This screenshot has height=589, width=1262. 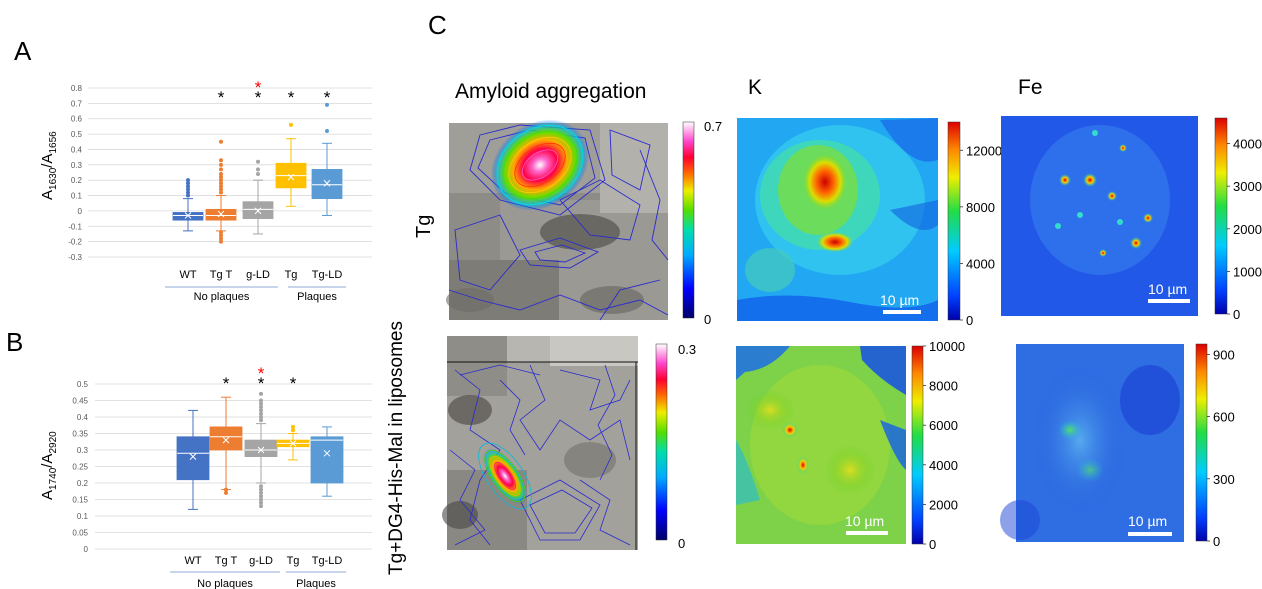 I want to click on colorbar-tick-label: 600, so click(x=1224, y=417).